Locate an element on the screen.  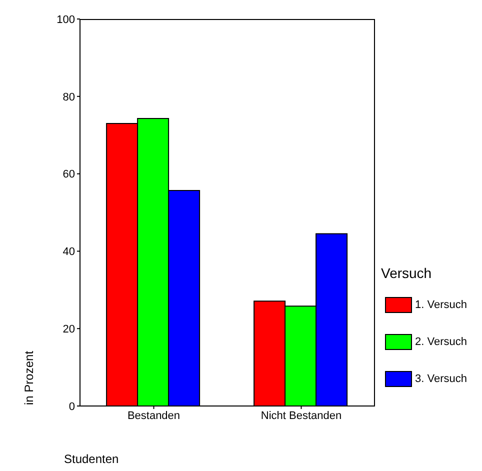
legend-label: 1. Versuch is located at coordinates (441, 305).